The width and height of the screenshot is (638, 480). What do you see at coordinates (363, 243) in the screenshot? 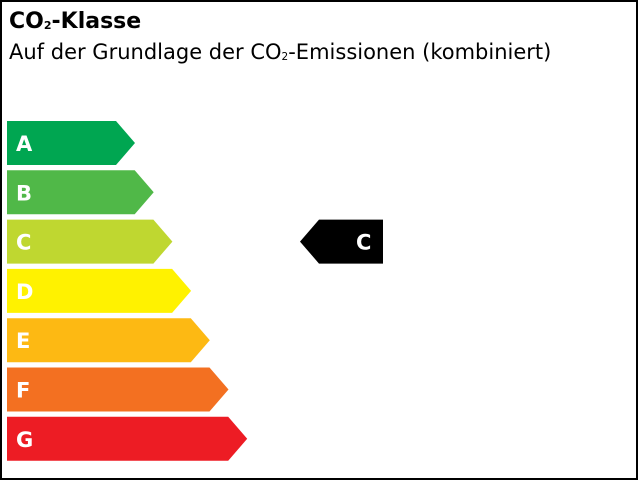
I see `indicator-label: C` at bounding box center [363, 243].